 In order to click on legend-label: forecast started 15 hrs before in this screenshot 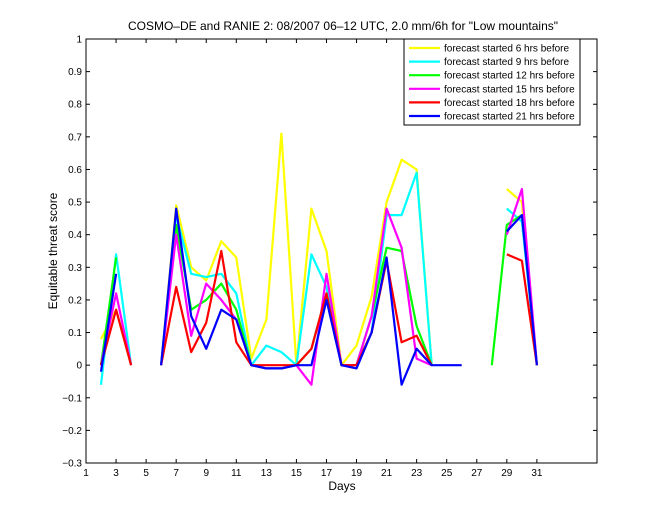, I will do `click(509, 89)`.